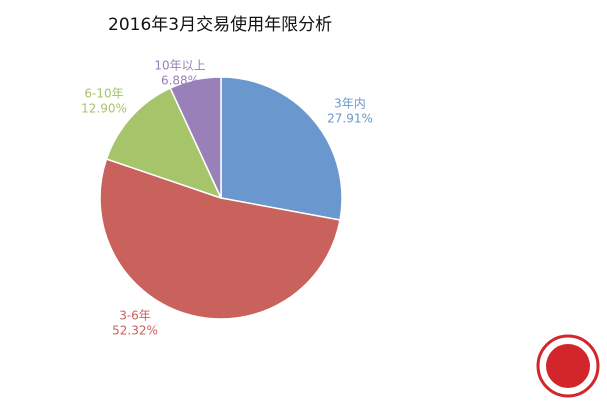 This screenshot has width=607, height=403. I want to click on slice-value-label: 27.91%, so click(350, 119).